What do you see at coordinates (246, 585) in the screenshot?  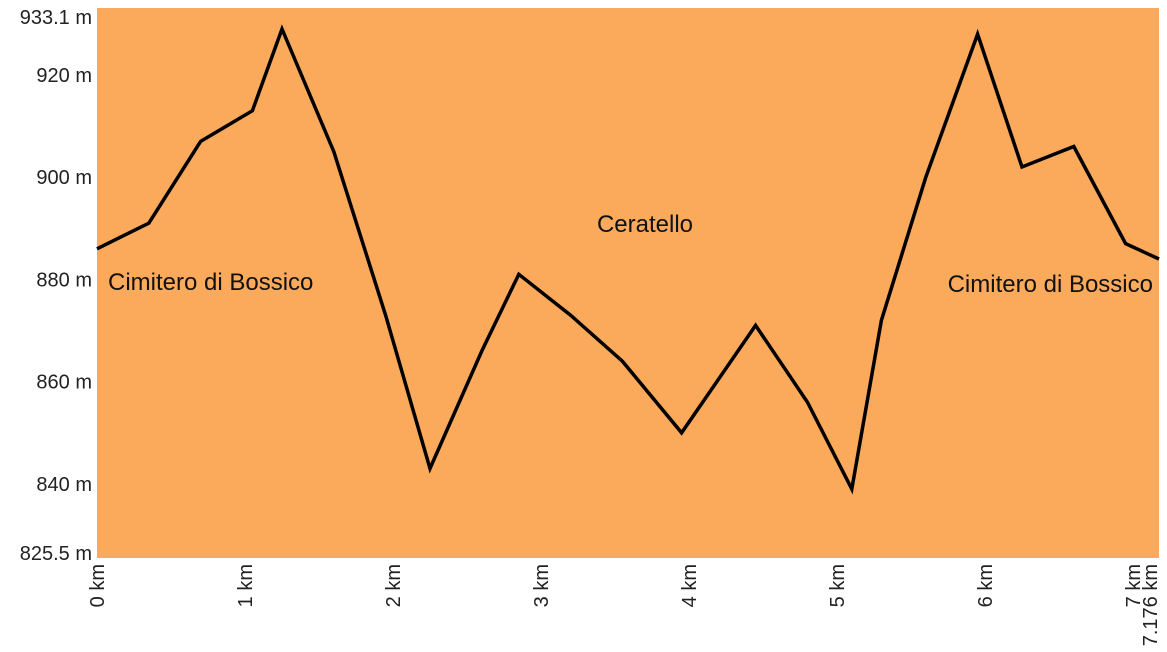 I see `x-tick-label: 1 km` at bounding box center [246, 585].